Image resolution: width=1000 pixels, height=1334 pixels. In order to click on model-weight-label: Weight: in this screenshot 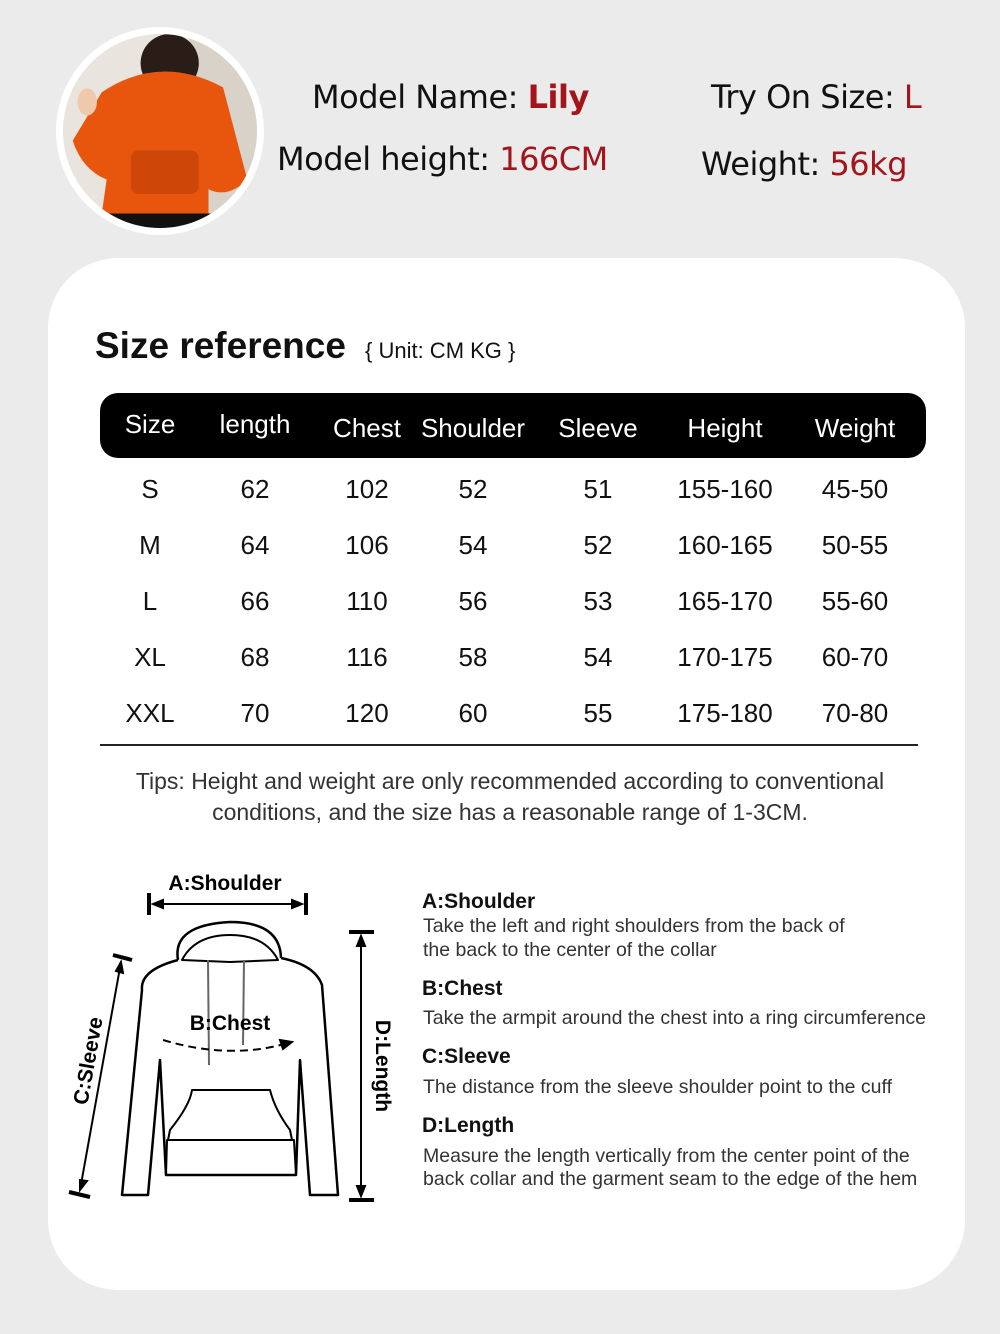, I will do `click(760, 164)`.